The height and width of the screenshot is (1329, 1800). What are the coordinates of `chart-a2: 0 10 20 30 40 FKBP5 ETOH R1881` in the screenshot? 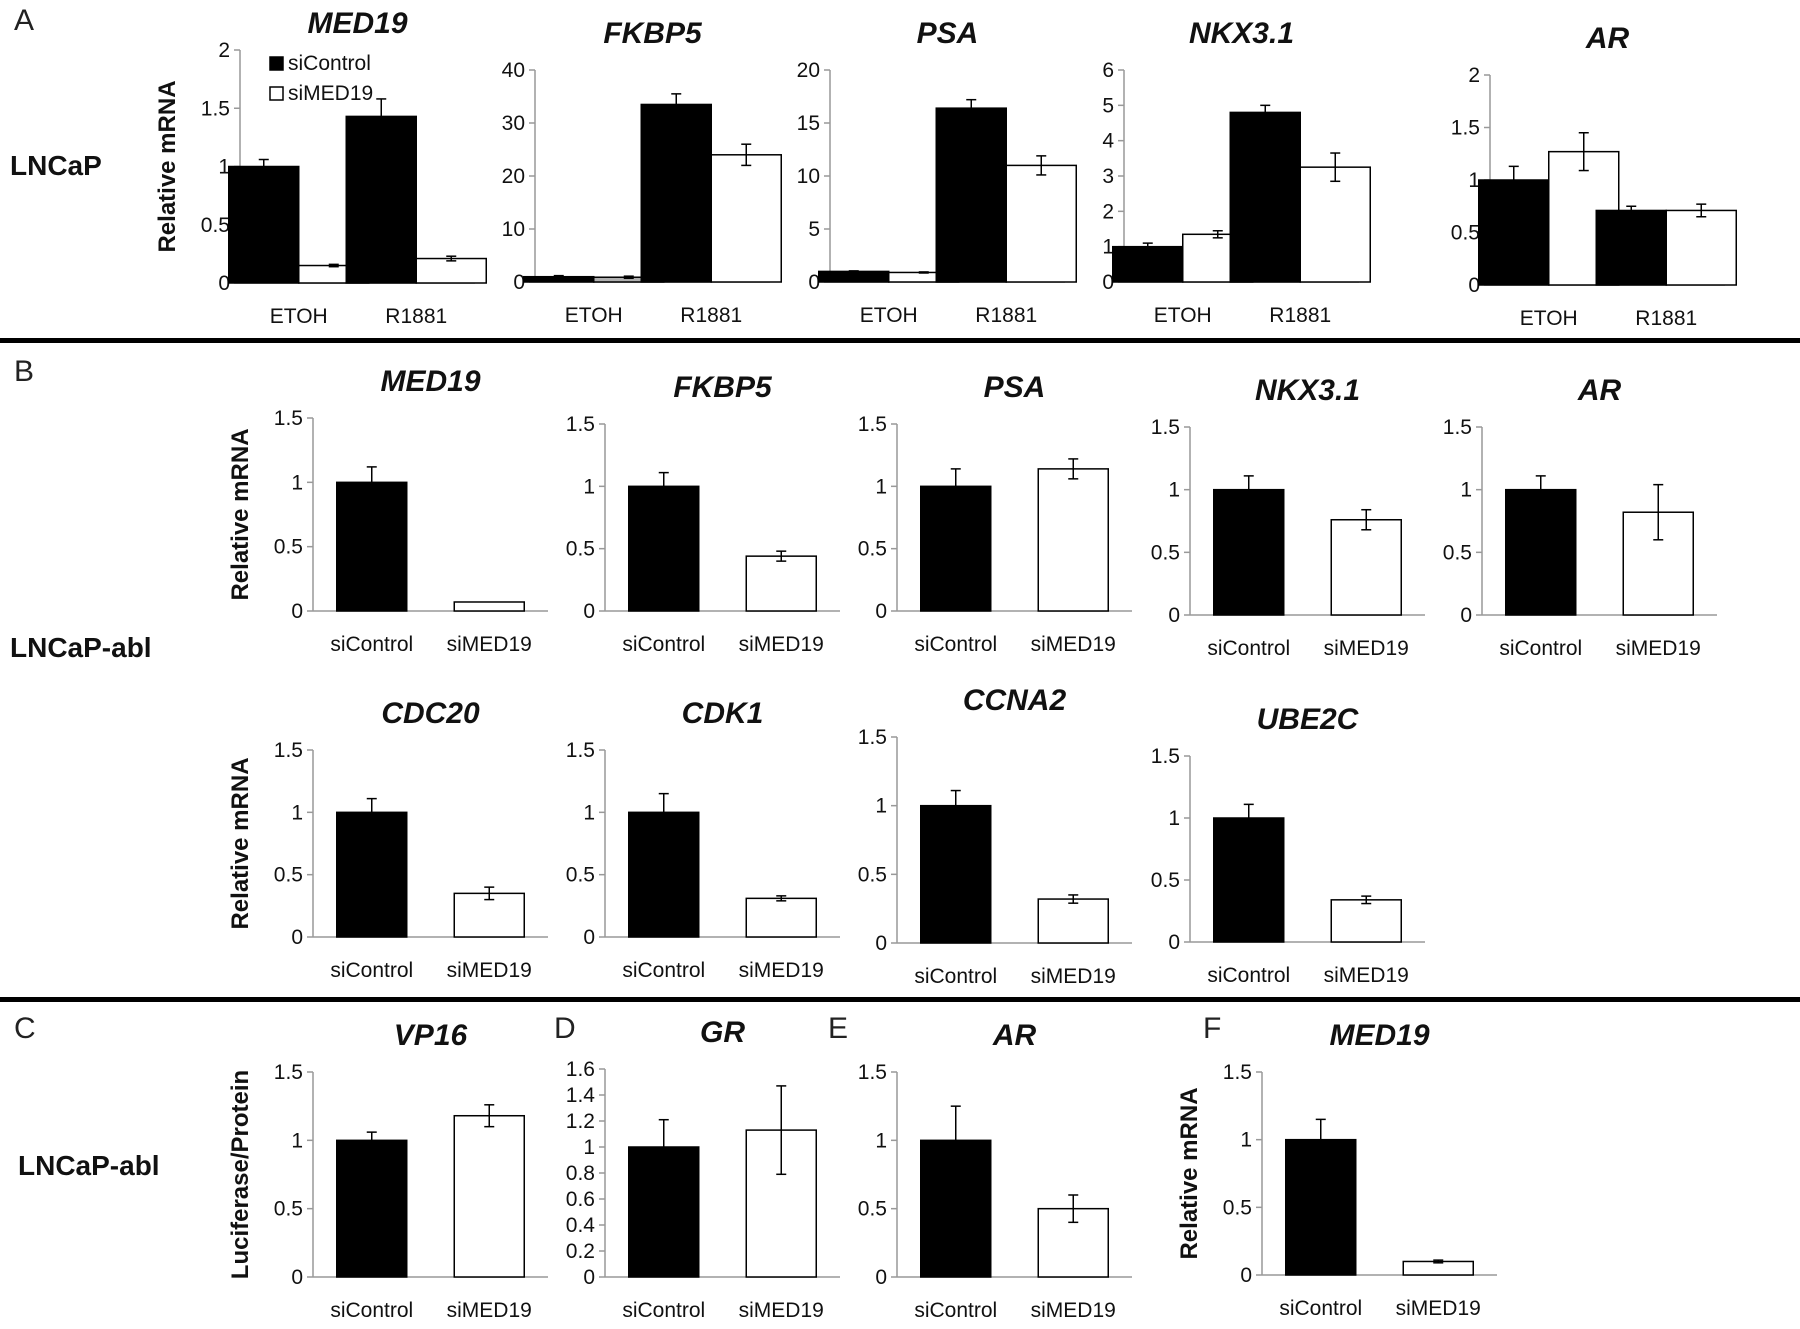 It's located at (642, 172).